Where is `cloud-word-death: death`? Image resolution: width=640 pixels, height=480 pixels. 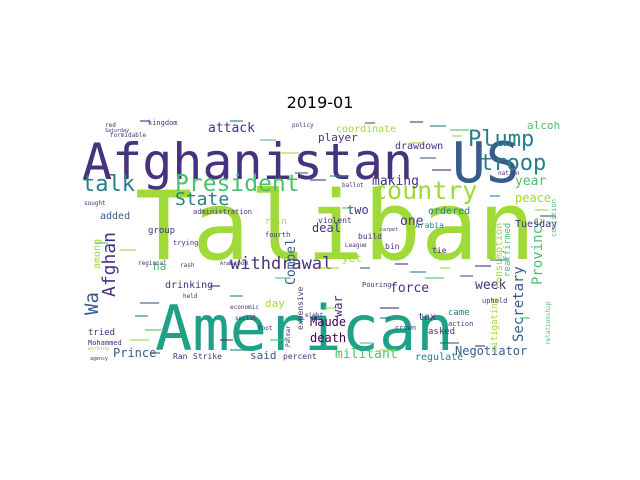 cloud-word-death: death is located at coordinates (328, 338).